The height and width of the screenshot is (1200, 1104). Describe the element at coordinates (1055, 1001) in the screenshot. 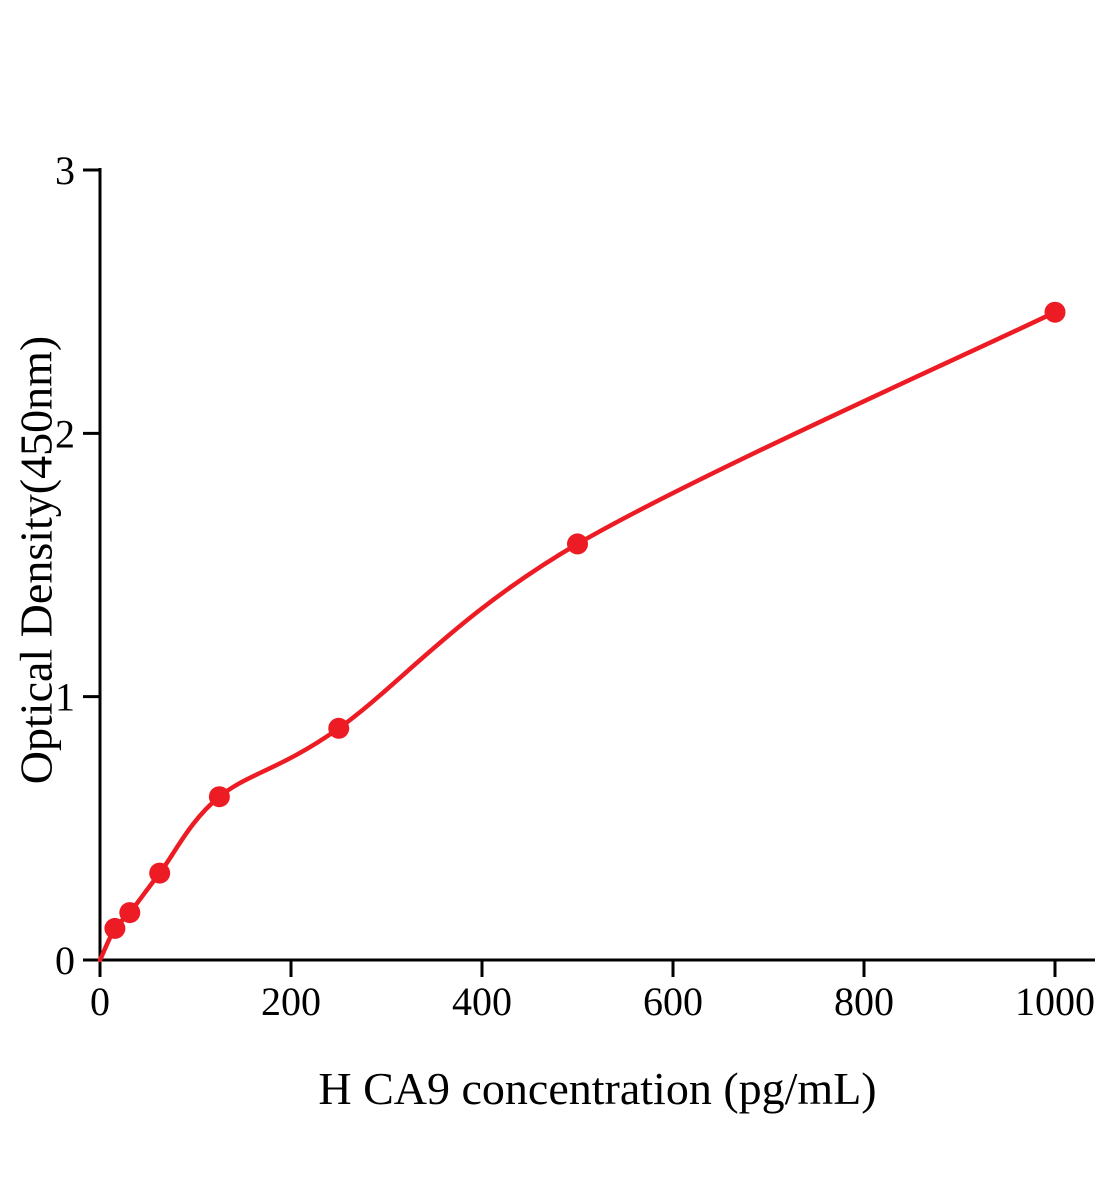

I see `x-tick-label: 1000` at that location.